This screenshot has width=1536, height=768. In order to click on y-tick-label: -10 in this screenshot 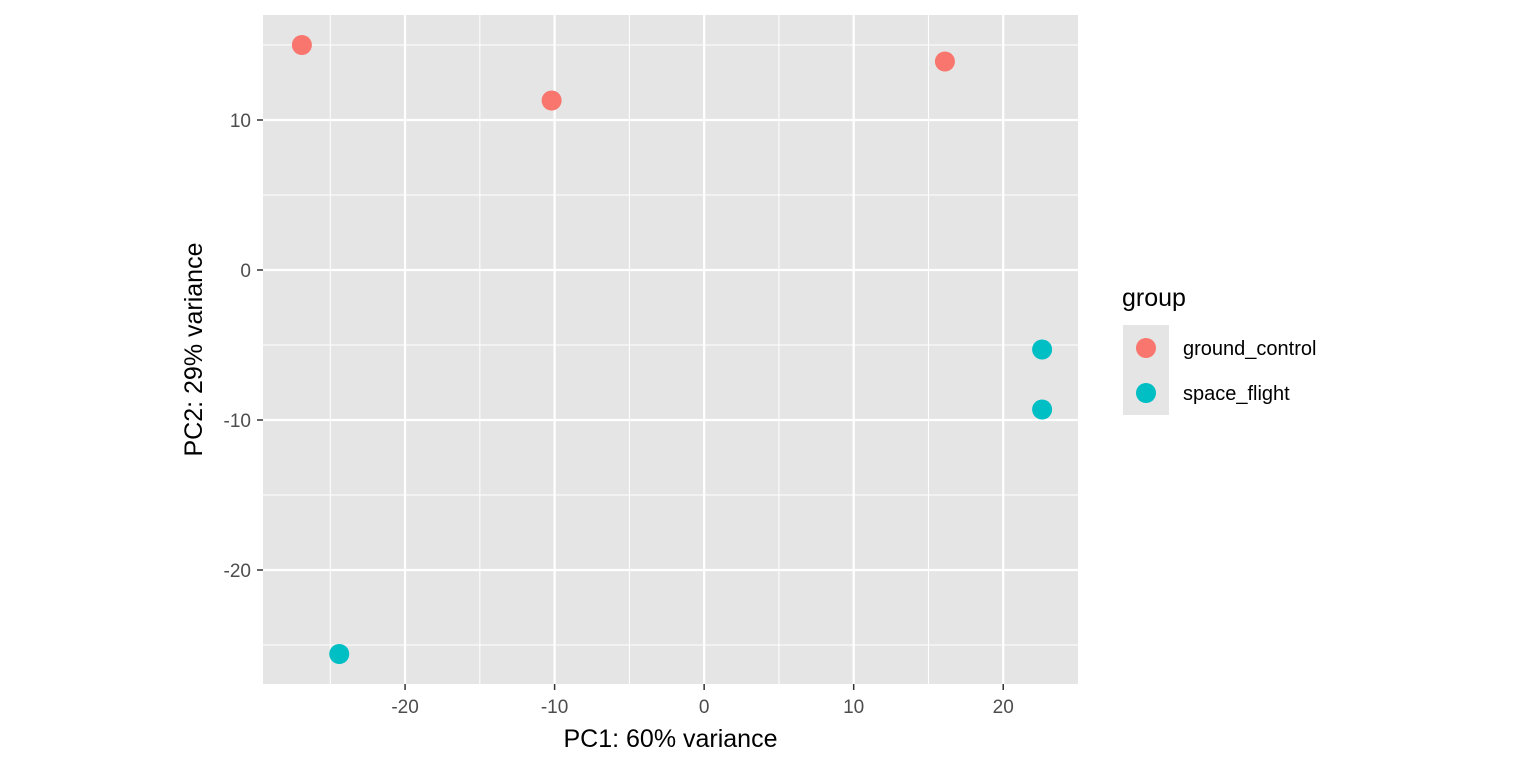, I will do `click(237, 421)`.